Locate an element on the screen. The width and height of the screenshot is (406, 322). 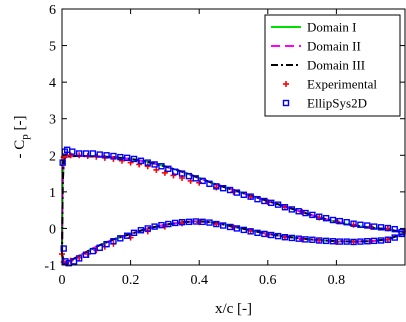
y-tick-label: 4 is located at coordinates (52, 83).